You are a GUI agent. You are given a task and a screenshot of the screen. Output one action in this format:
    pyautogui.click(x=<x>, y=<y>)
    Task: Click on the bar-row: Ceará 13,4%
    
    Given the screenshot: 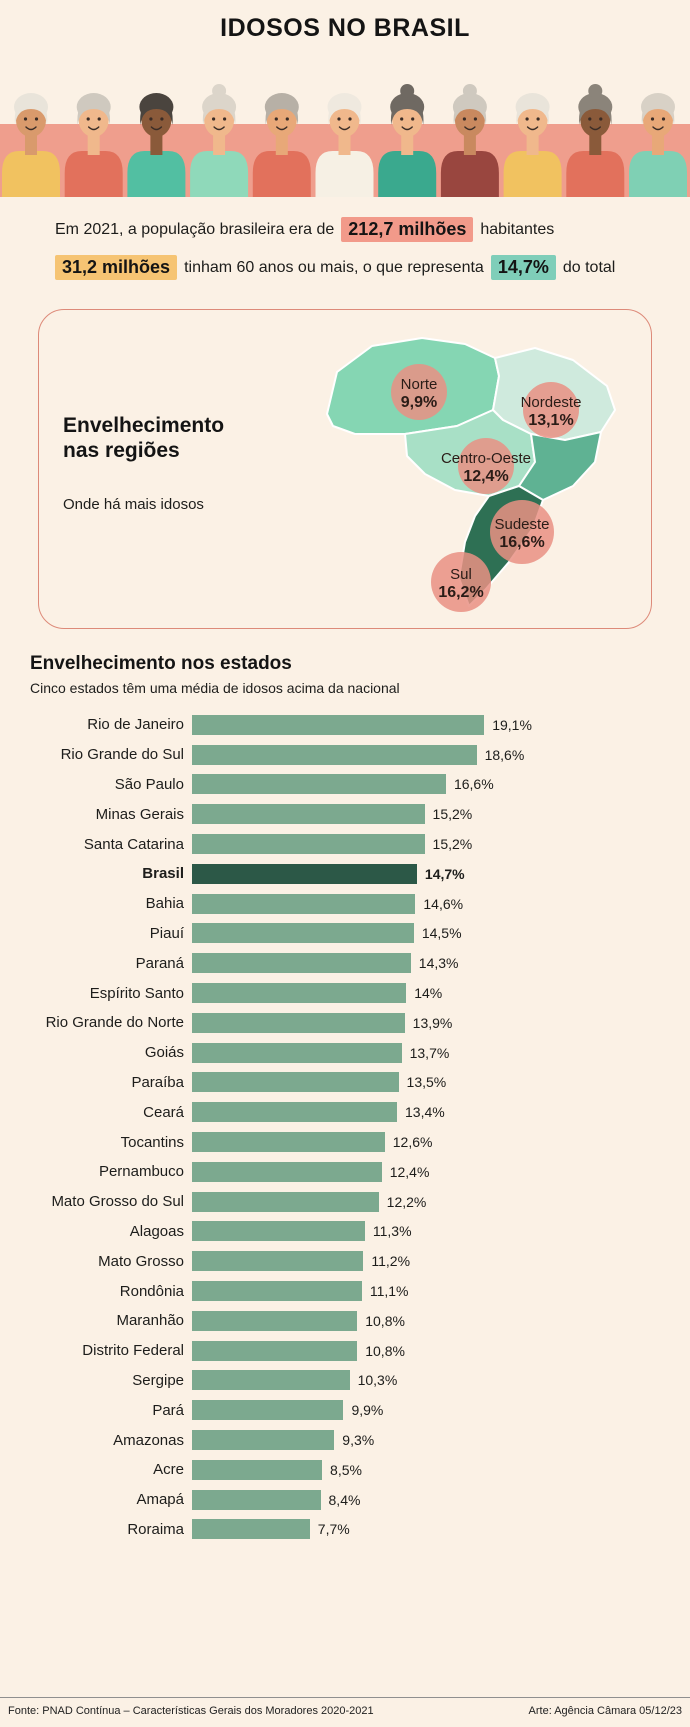 What is the action you would take?
    pyautogui.click(x=345, y=1112)
    